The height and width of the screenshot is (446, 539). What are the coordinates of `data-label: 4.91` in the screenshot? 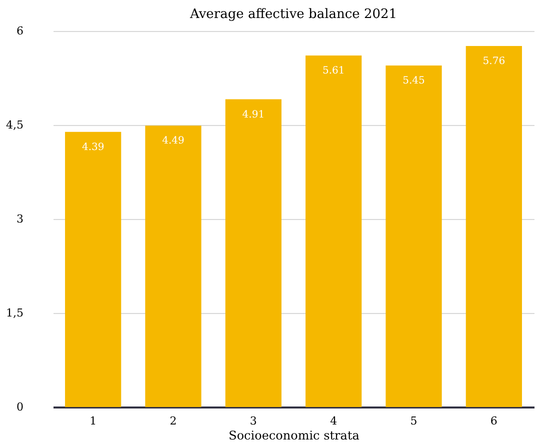 It's located at (253, 114).